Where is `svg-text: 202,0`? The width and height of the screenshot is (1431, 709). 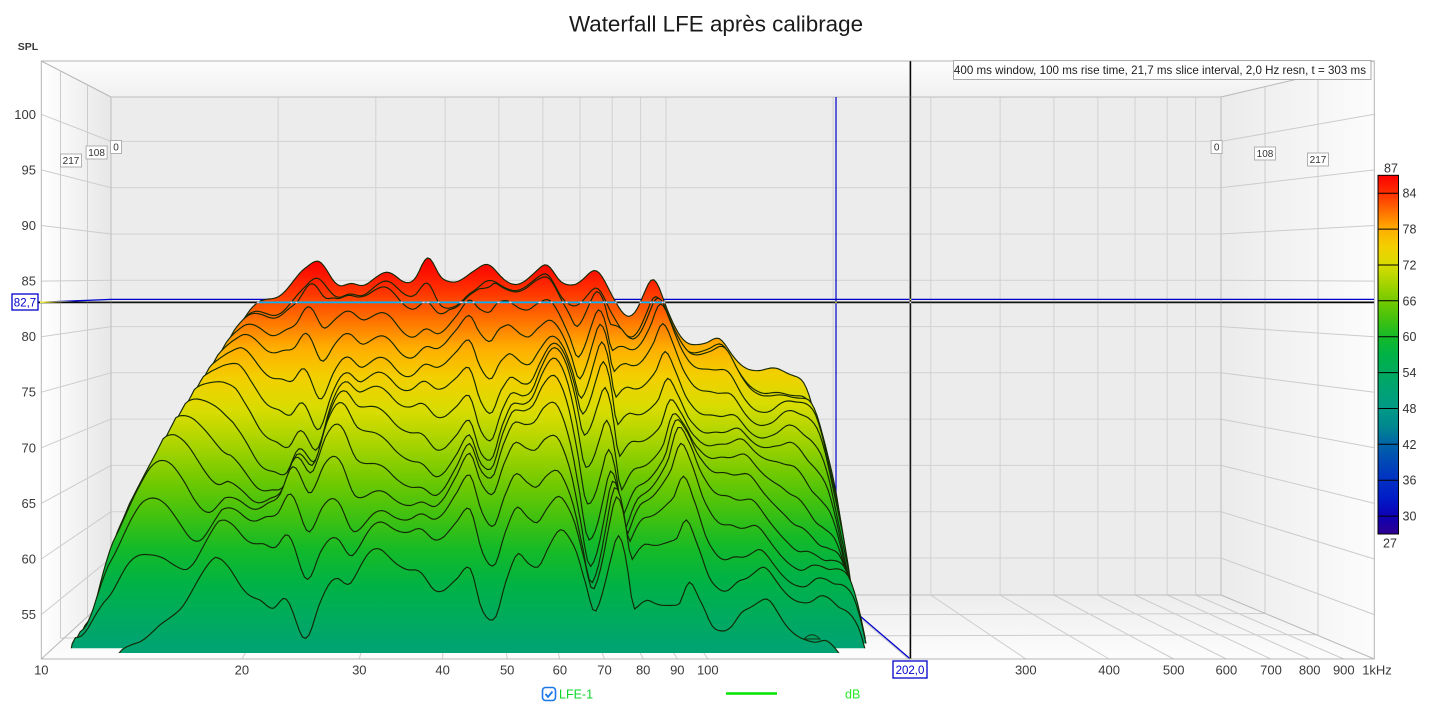
svg-text: 202,0 is located at coordinates (910, 671).